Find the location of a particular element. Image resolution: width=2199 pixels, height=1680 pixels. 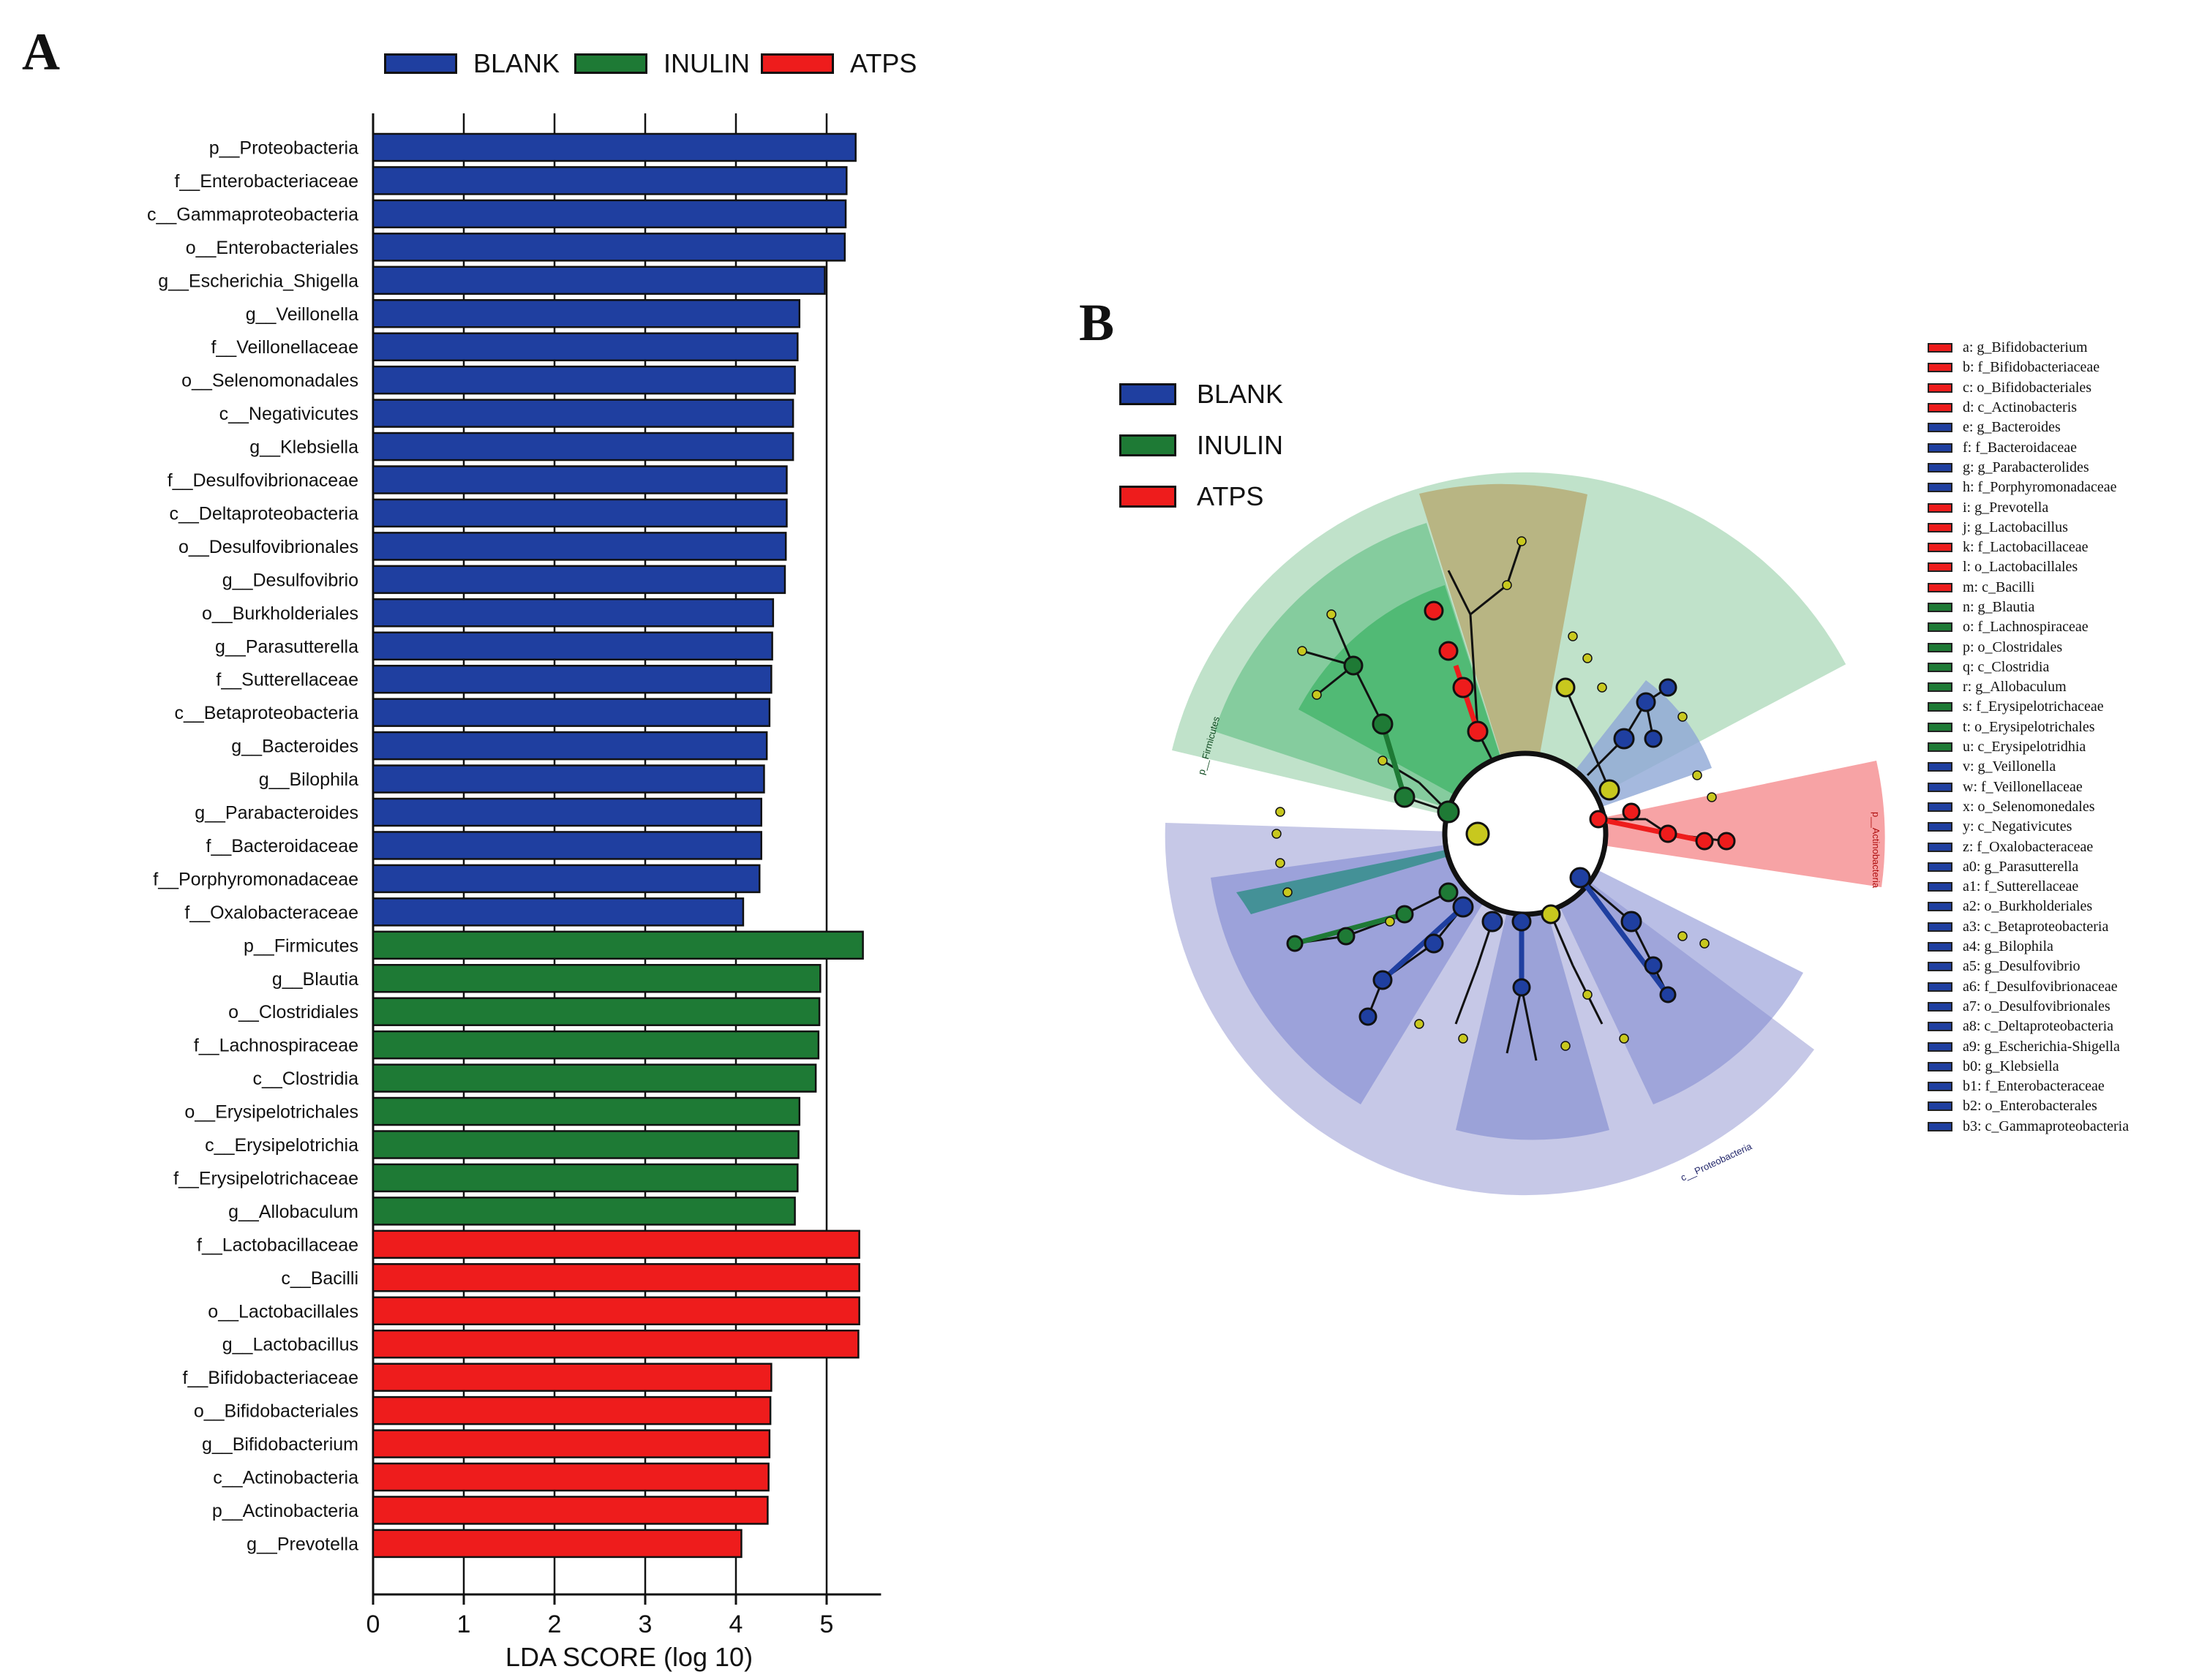

clade-legend-item: o: f_Lachnospiraceae is located at coordinates (2028, 627).